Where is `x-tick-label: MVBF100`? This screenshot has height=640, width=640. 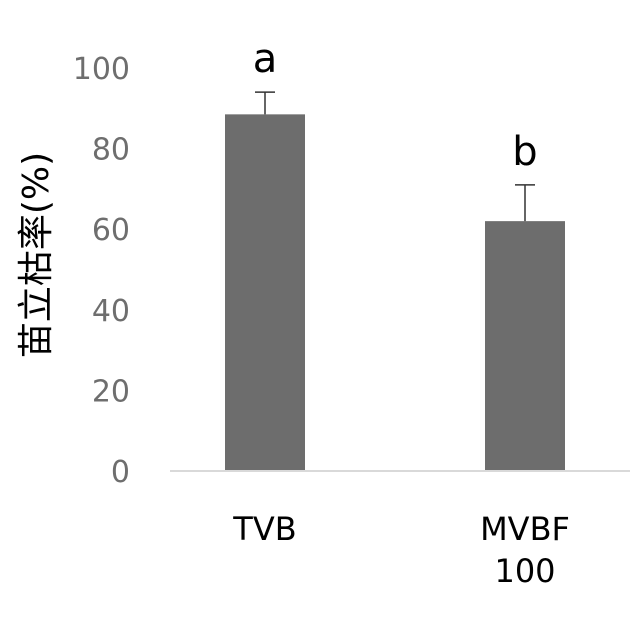
x-tick-label: MVBF100 is located at coordinates (525, 550).